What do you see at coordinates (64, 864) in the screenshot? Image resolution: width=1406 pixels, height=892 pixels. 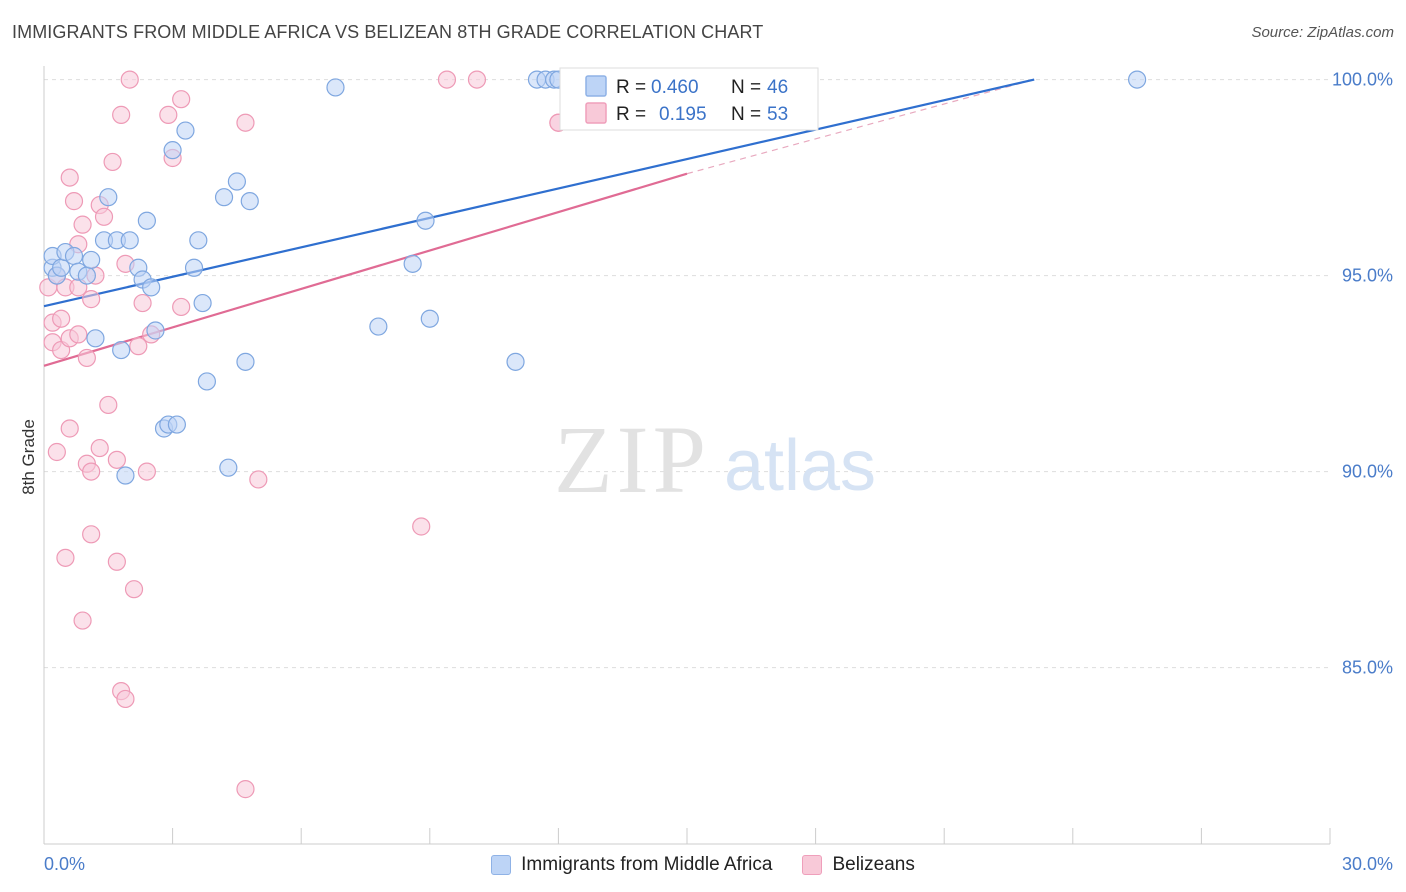 I see `x-tick-label-min: 0.0%` at bounding box center [64, 864].